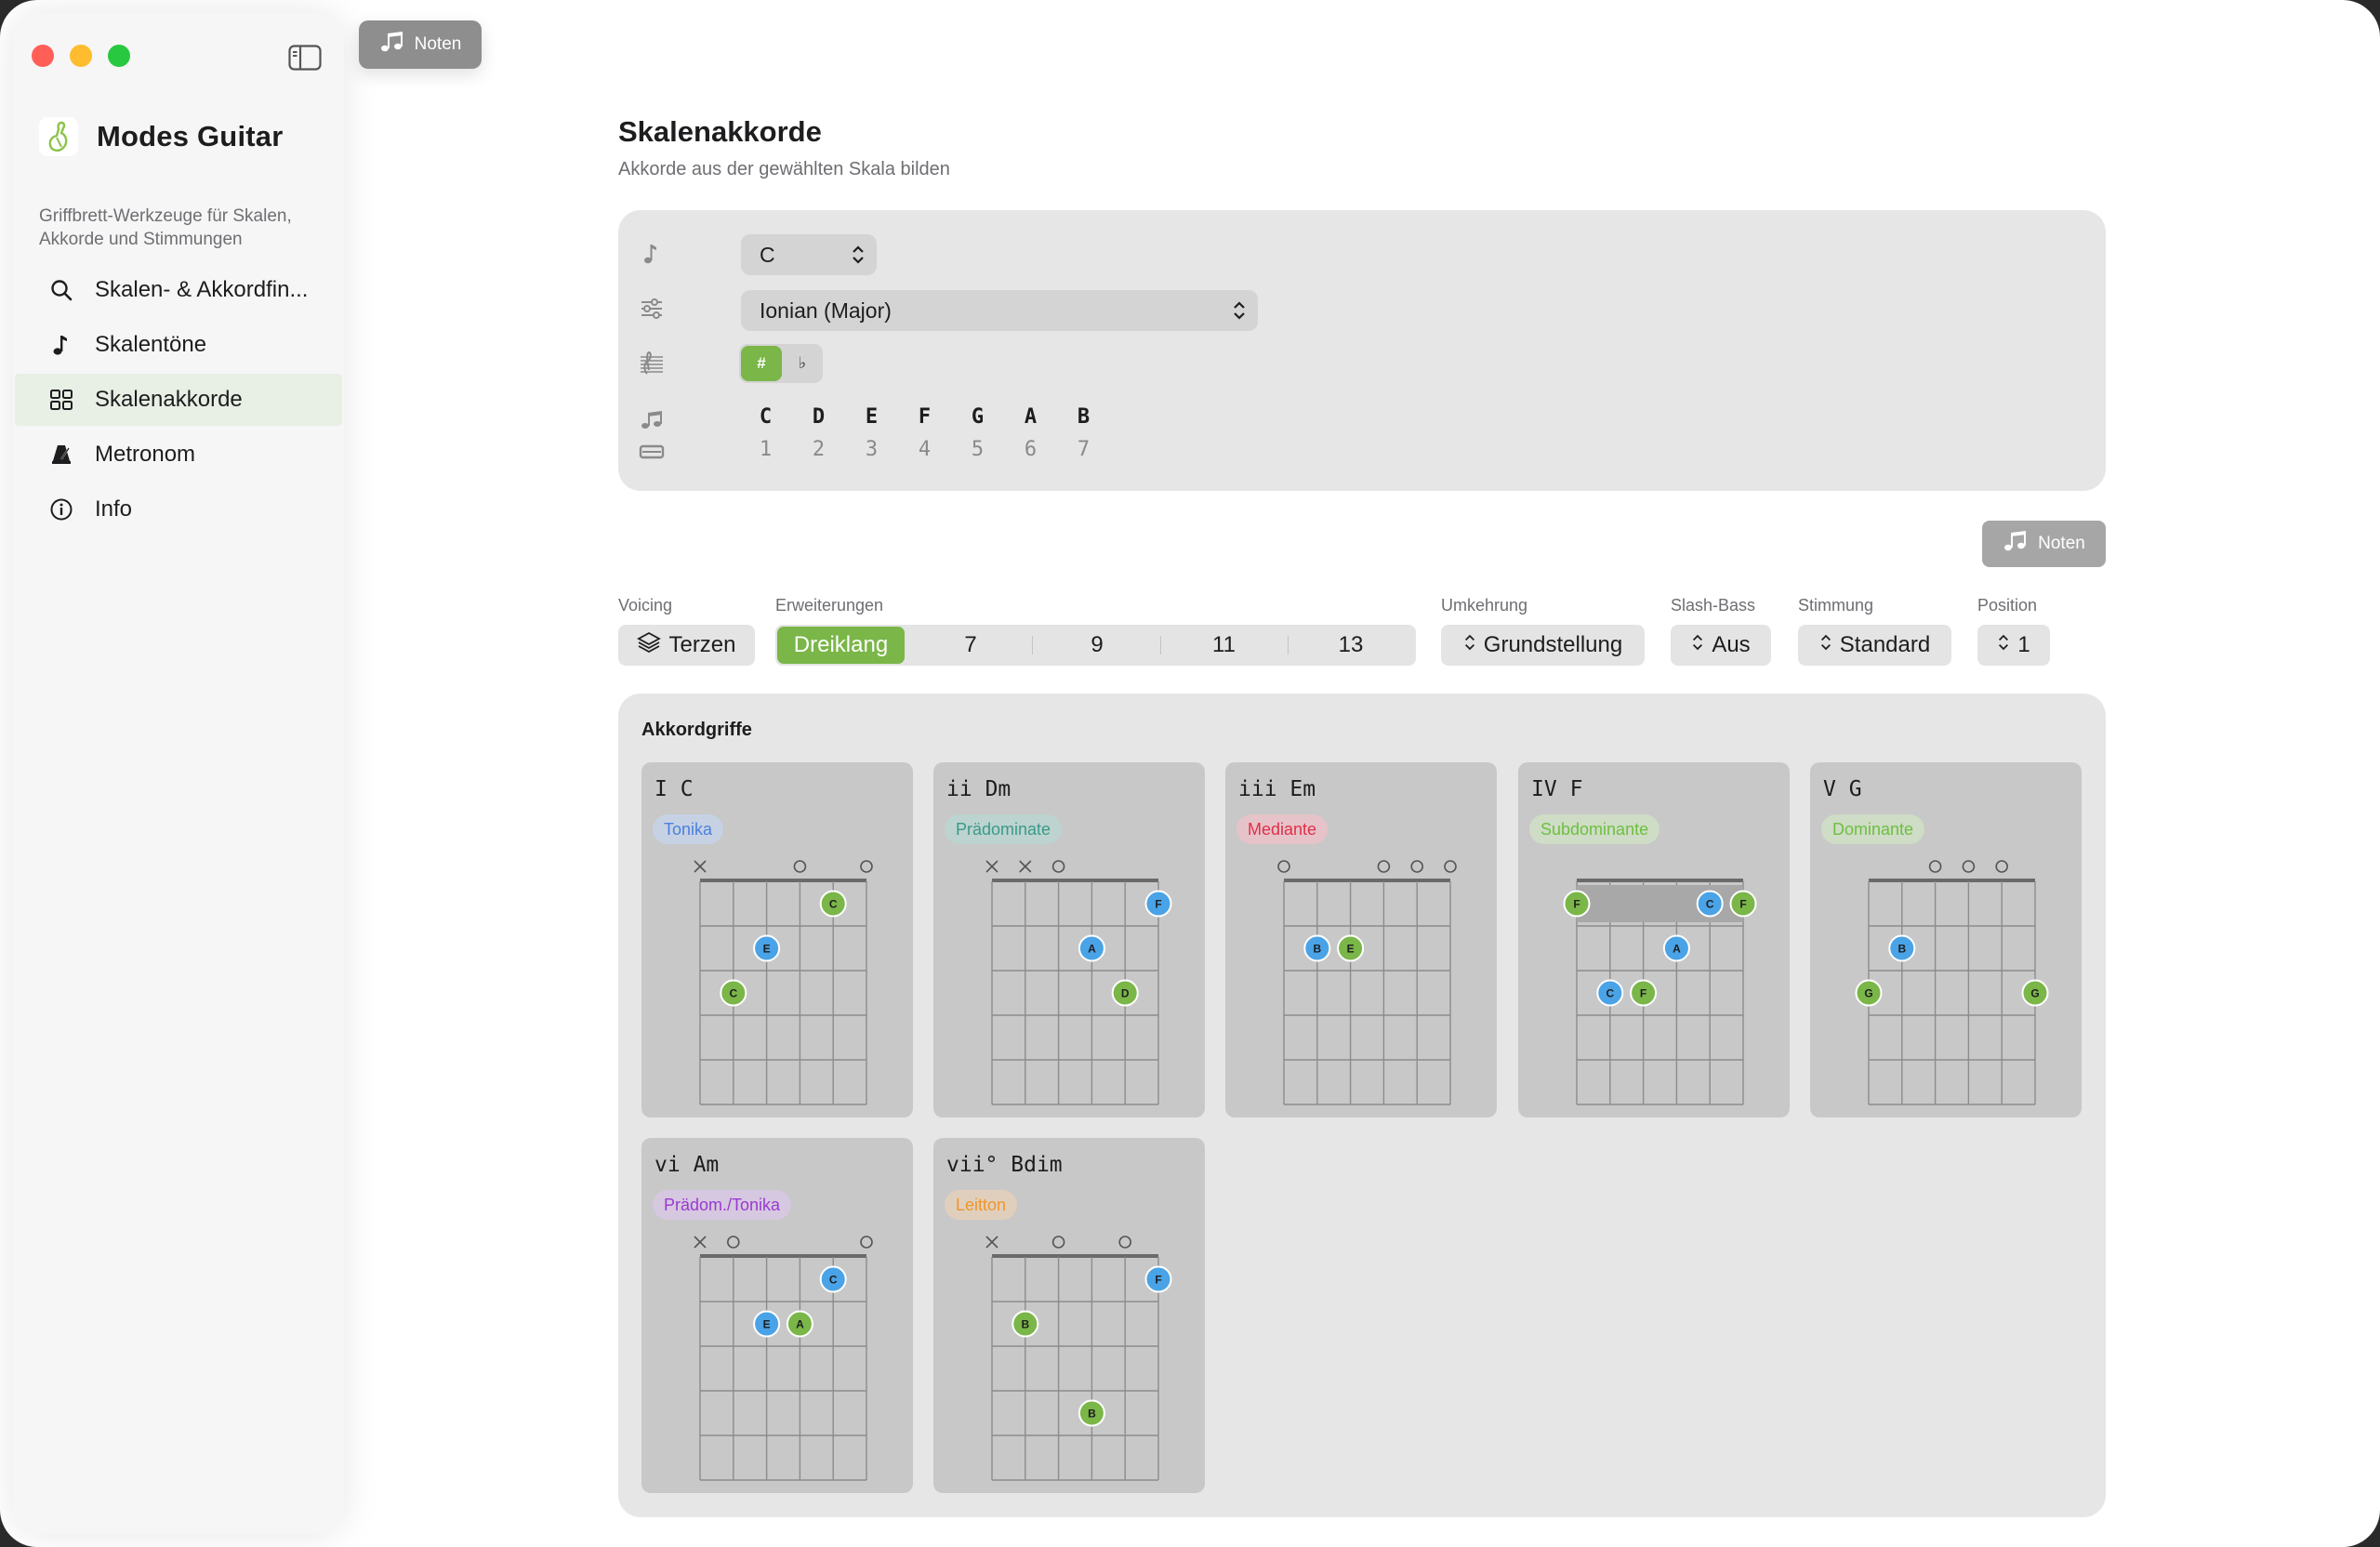  What do you see at coordinates (1543, 645) in the screenshot?
I see `inversion-button: Grundstellung` at bounding box center [1543, 645].